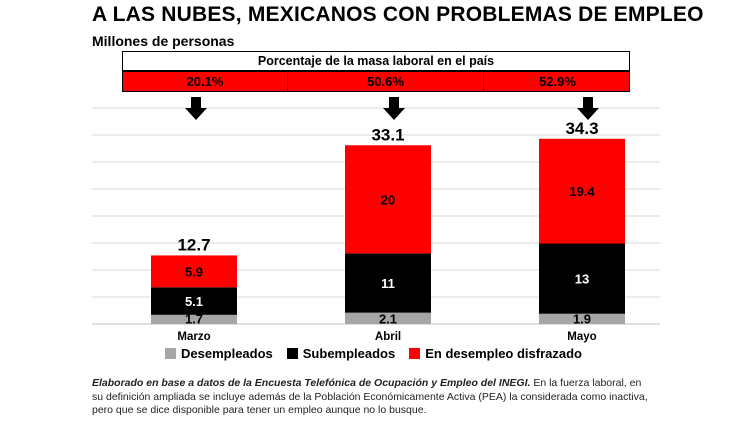 This screenshot has height=422, width=750. I want to click on data-label: 1.9, so click(582, 319).